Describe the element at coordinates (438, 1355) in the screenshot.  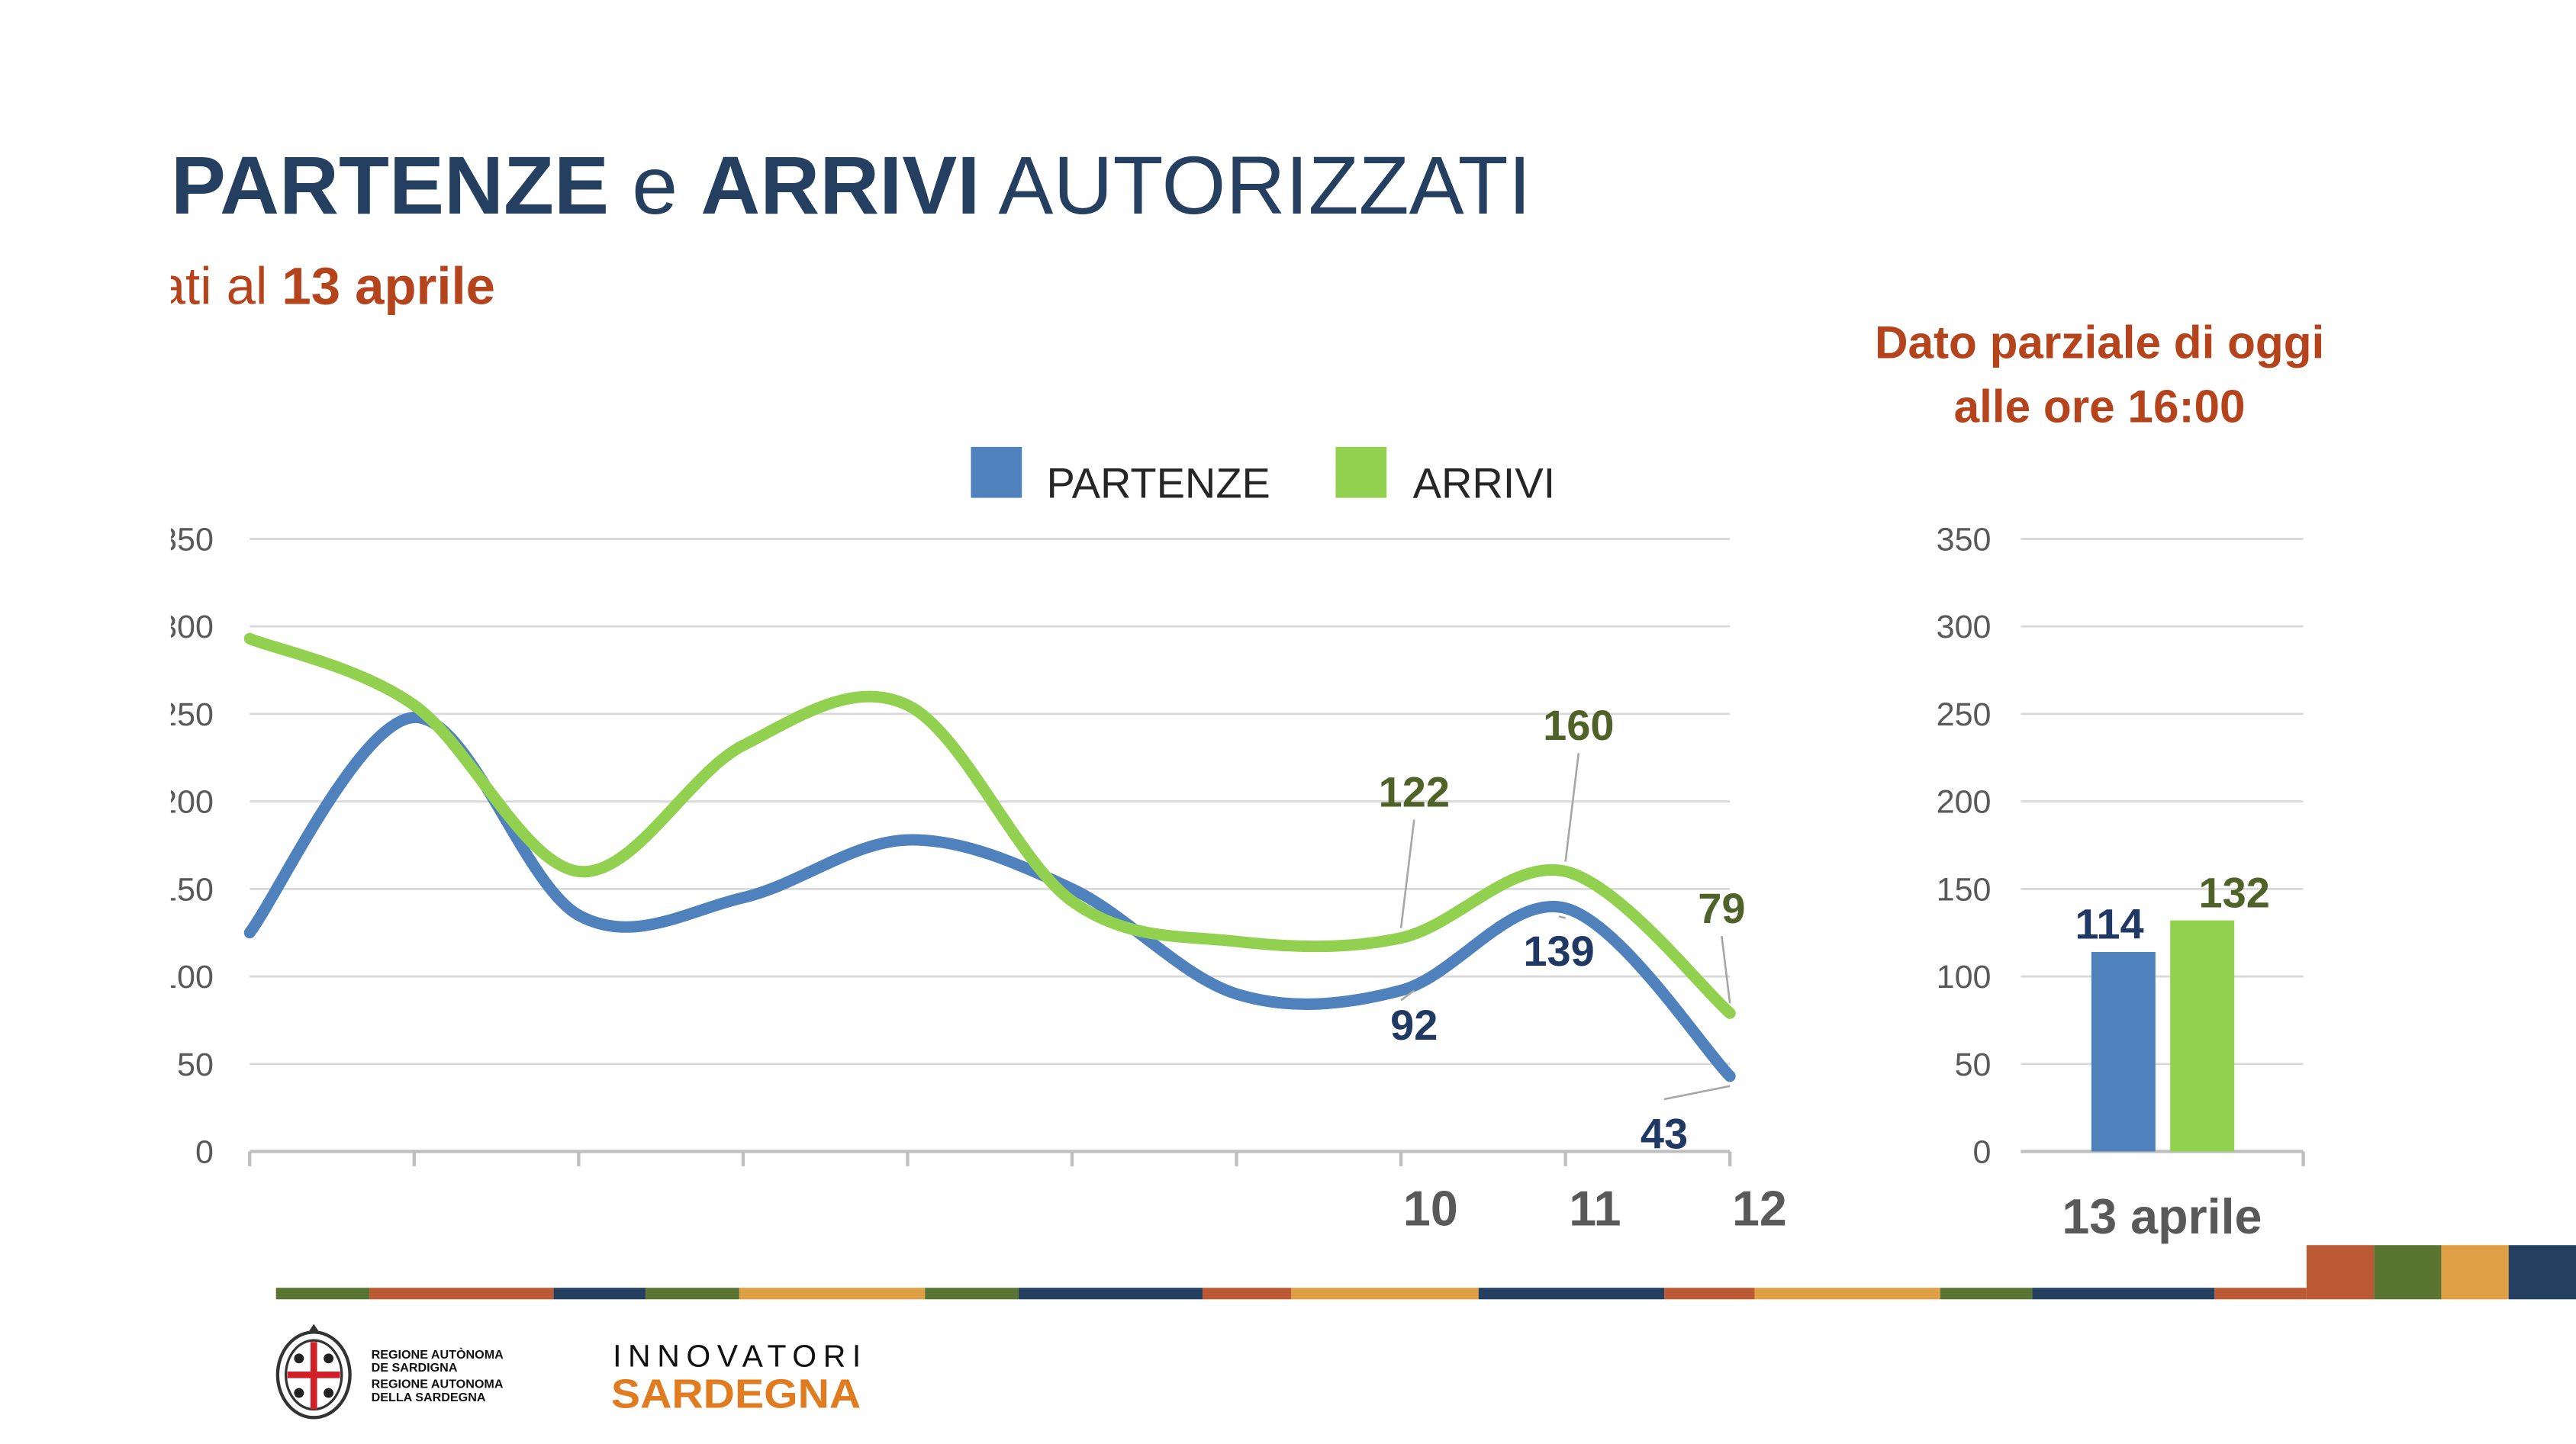
I see `region-text-1: REGIONE AUTÒNOMA` at that location.